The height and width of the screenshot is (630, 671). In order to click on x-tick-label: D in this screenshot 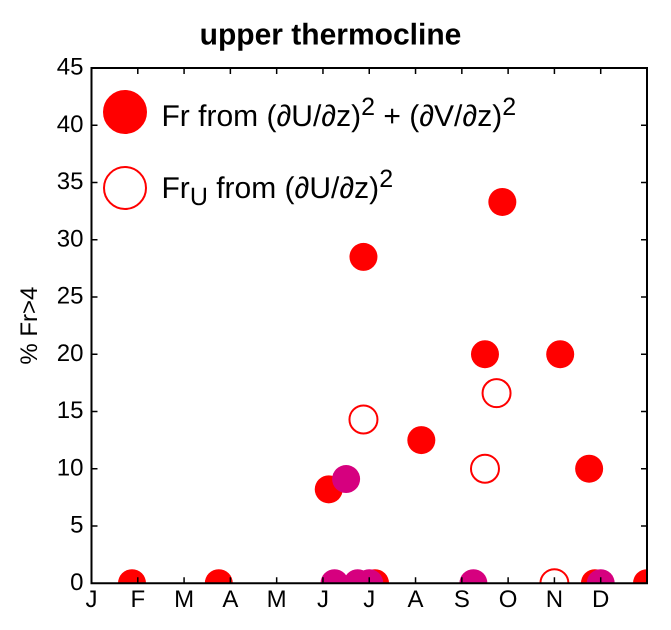, I will do `click(601, 600)`.